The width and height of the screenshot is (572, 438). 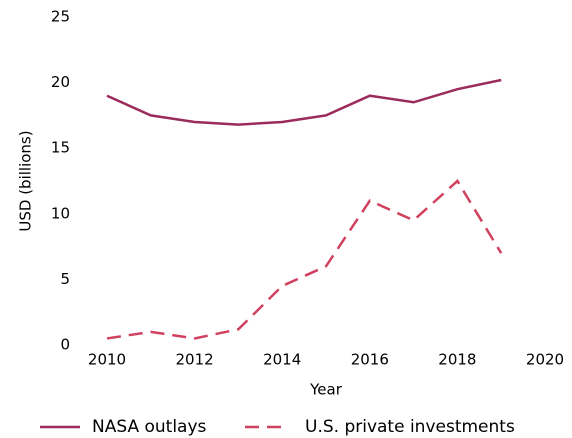 I want to click on x-tick-label: 2010, so click(x=107, y=360).